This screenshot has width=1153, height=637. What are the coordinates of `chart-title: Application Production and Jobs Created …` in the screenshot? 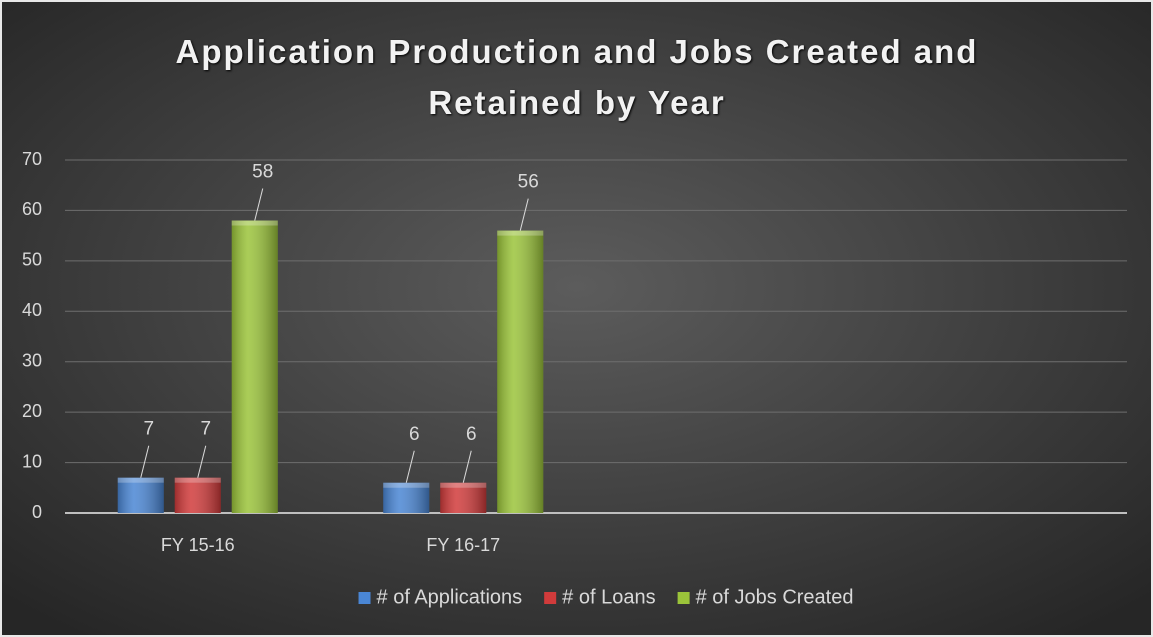 It's located at (577, 77).